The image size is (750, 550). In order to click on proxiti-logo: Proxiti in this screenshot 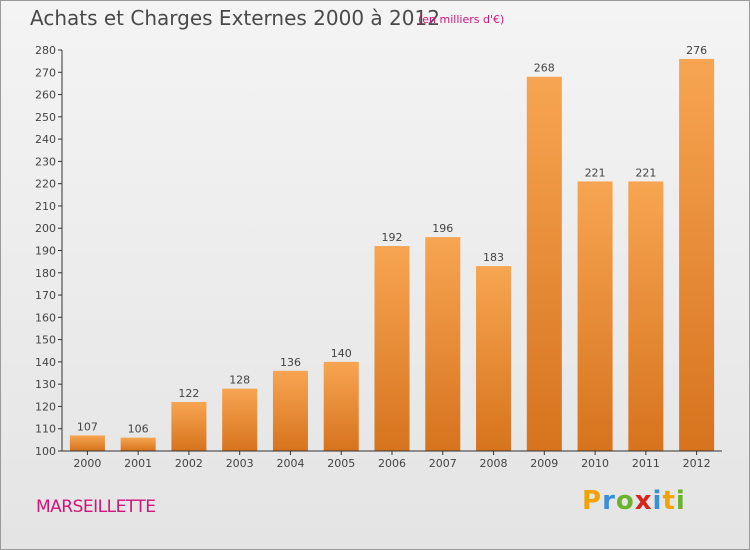, I will do `click(634, 501)`.